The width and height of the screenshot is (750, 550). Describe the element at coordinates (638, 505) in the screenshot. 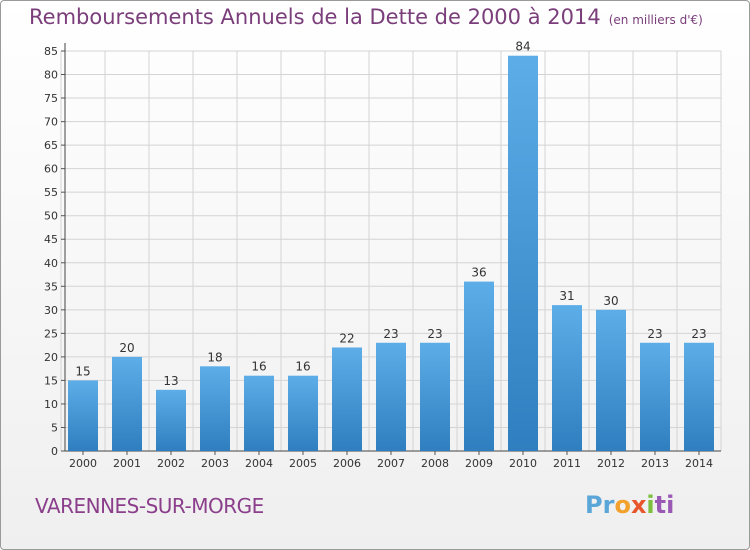

I see `logo-part-3: x` at that location.